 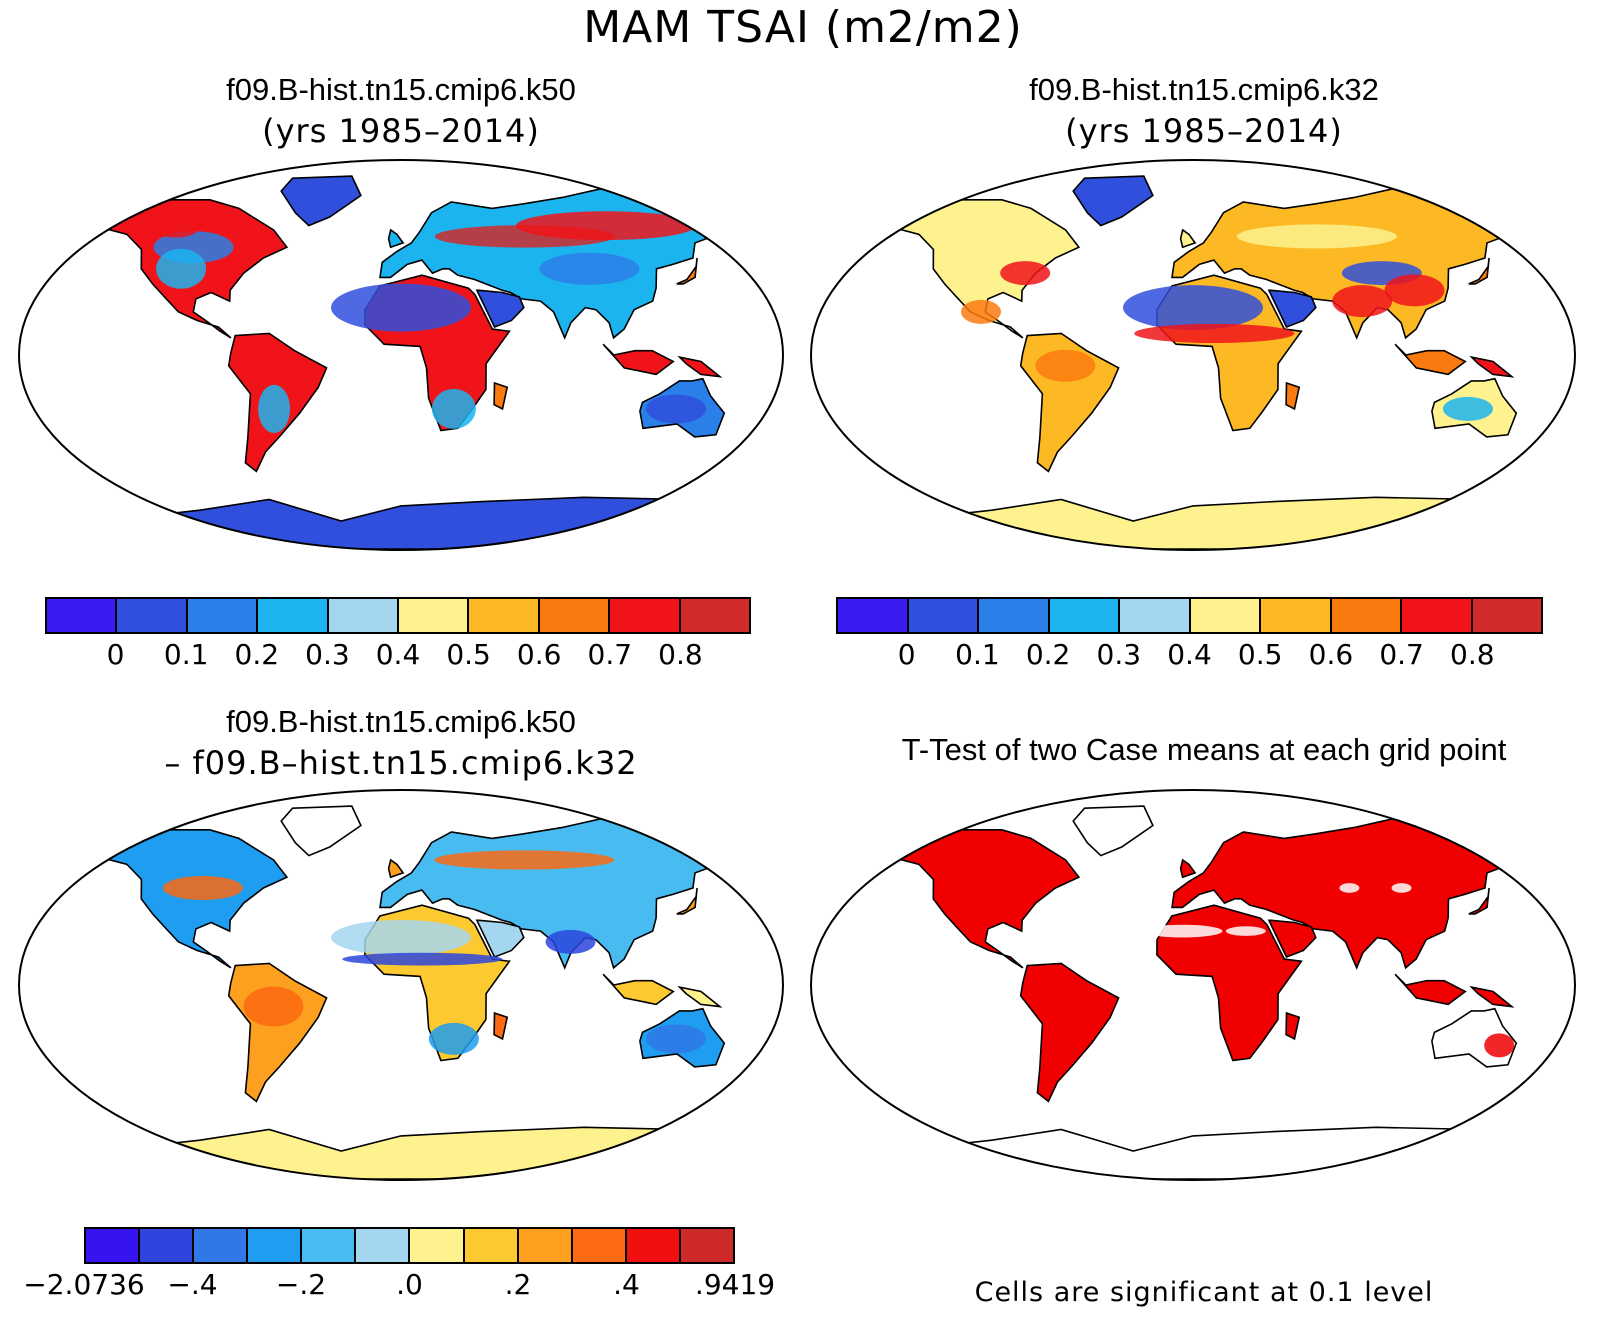 I want to click on landmass-eurasia, so click(x=1366, y=894).